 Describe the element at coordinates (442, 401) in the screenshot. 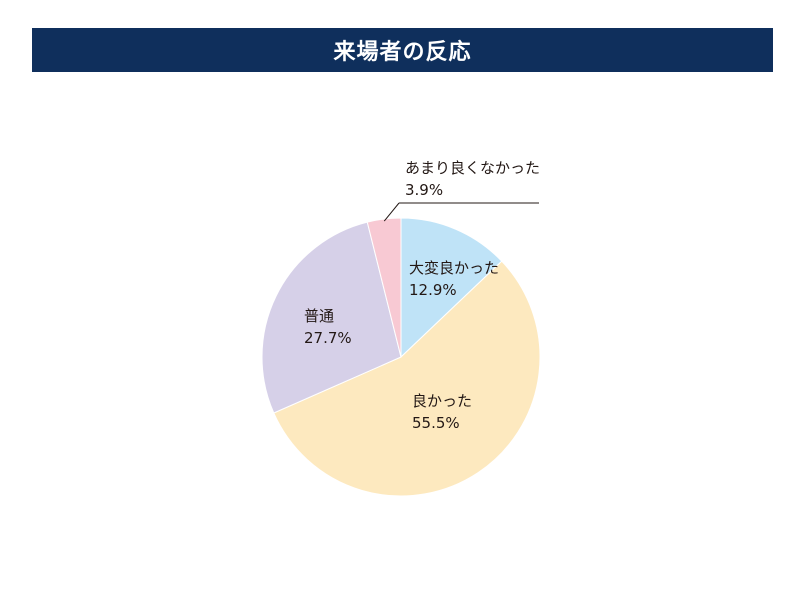

I see `slice-label-yokatta: 良かった` at that location.